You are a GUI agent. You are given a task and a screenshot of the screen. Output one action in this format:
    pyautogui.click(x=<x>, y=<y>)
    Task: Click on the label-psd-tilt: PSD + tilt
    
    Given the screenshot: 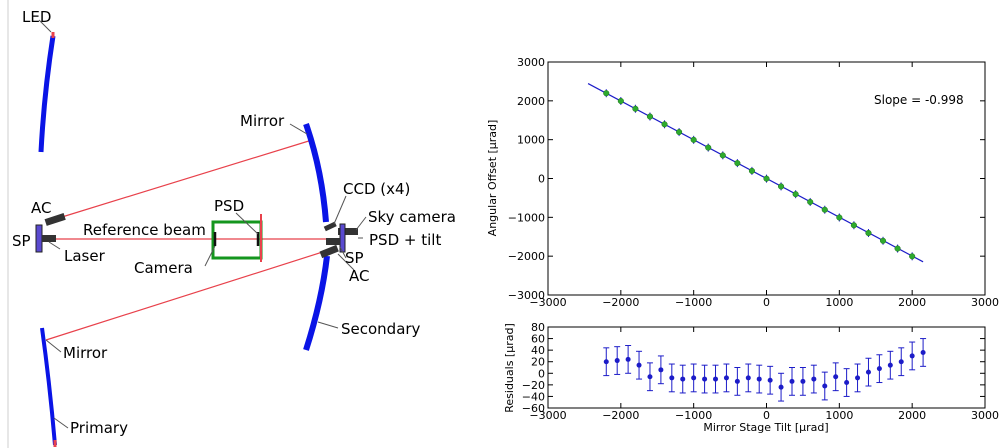 What is the action you would take?
    pyautogui.click(x=405, y=240)
    